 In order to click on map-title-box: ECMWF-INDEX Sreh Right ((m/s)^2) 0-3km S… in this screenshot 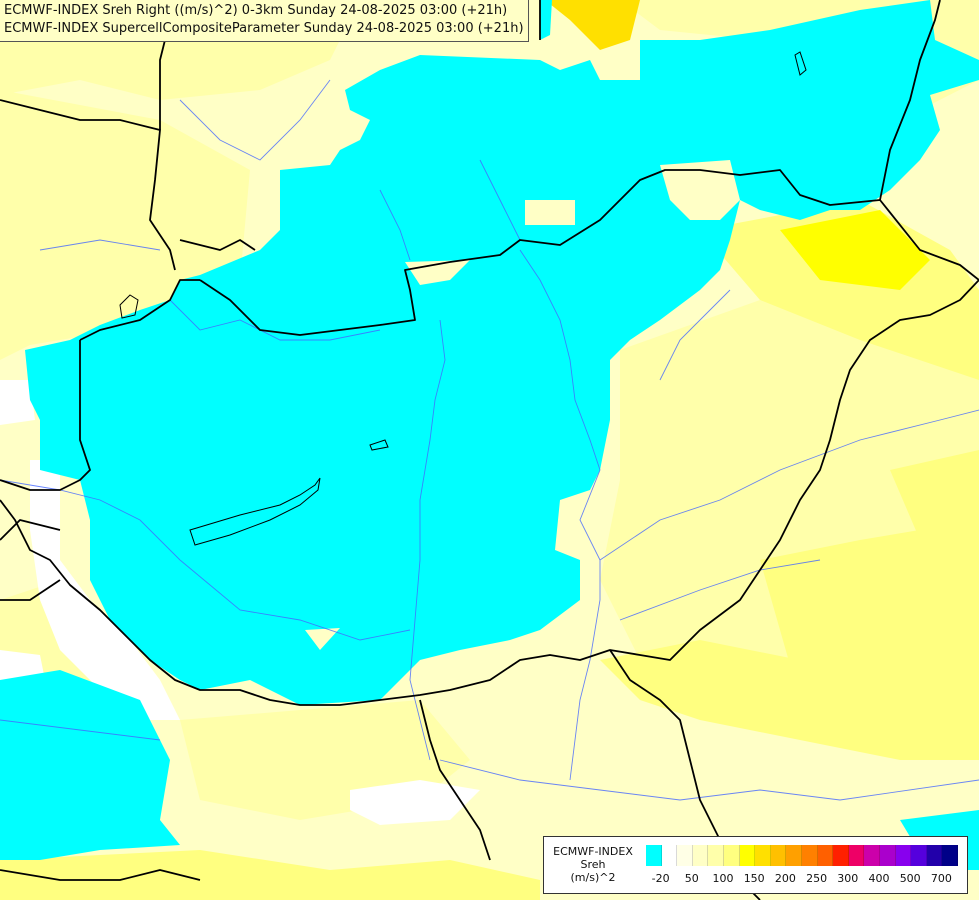, I will do `click(264, 21)`.